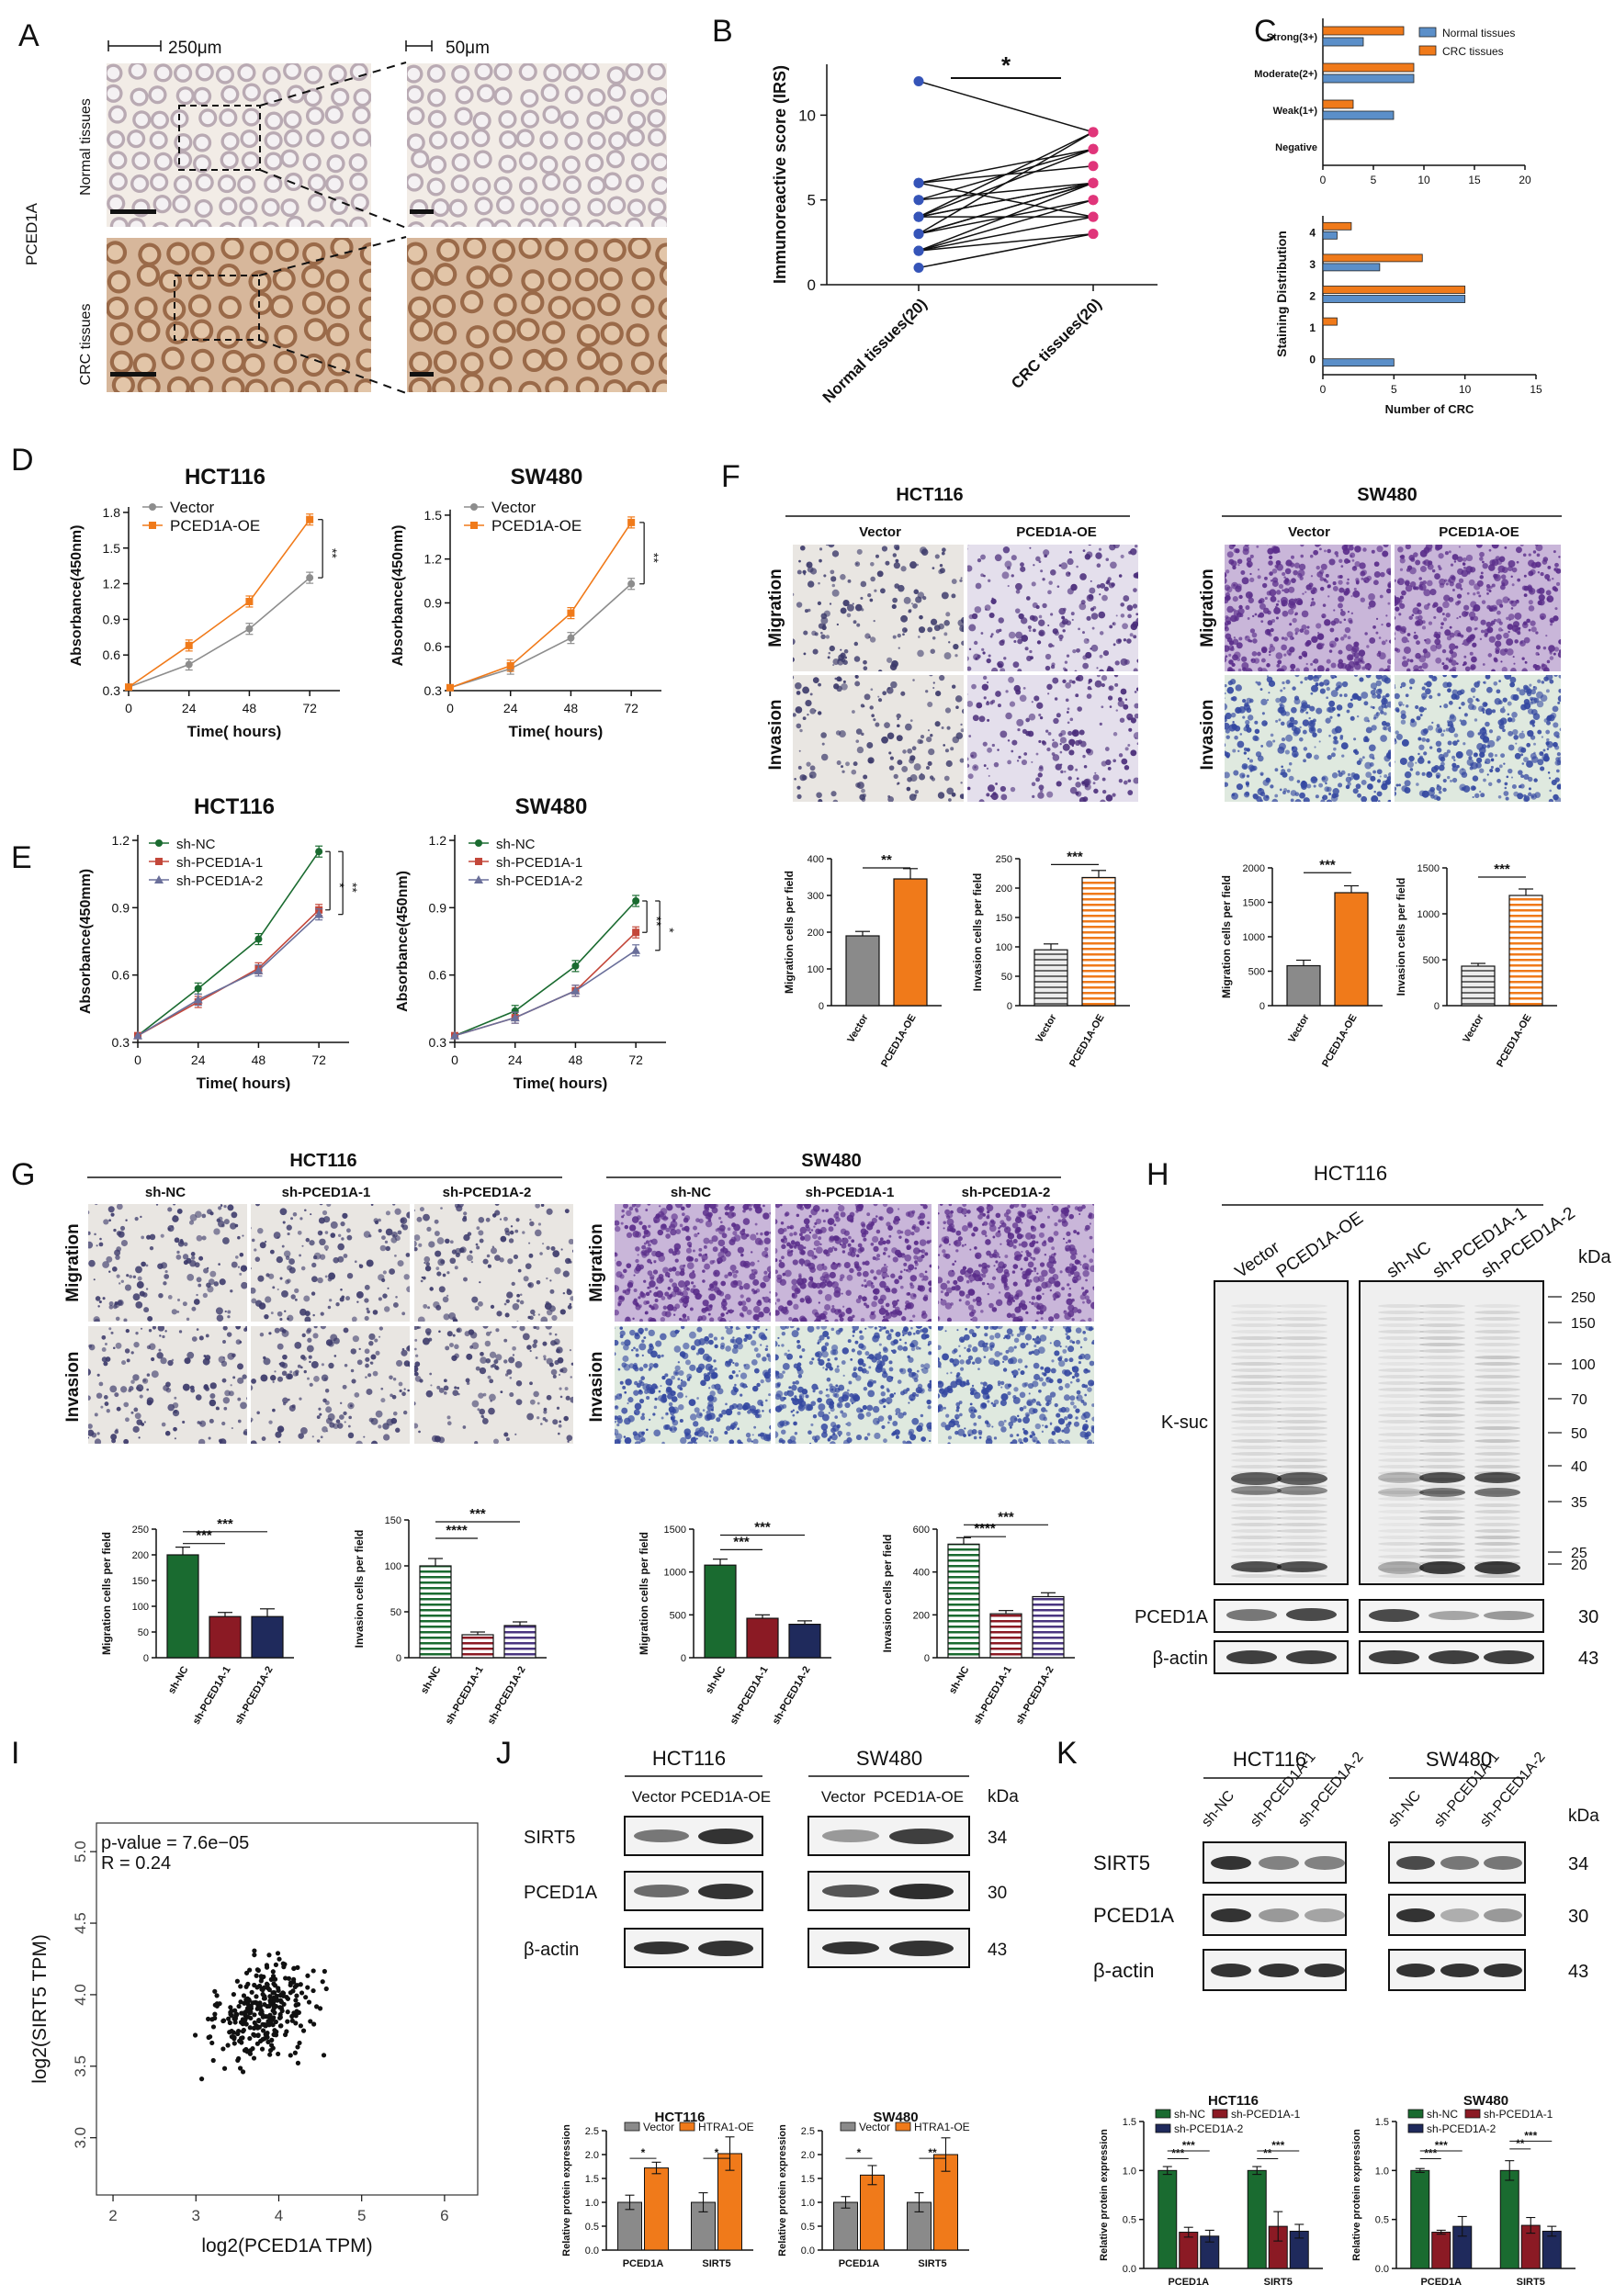 The height and width of the screenshot is (2296, 1615). Describe the element at coordinates (635, 1059) in the screenshot. I see `x-tick-label: 72` at that location.